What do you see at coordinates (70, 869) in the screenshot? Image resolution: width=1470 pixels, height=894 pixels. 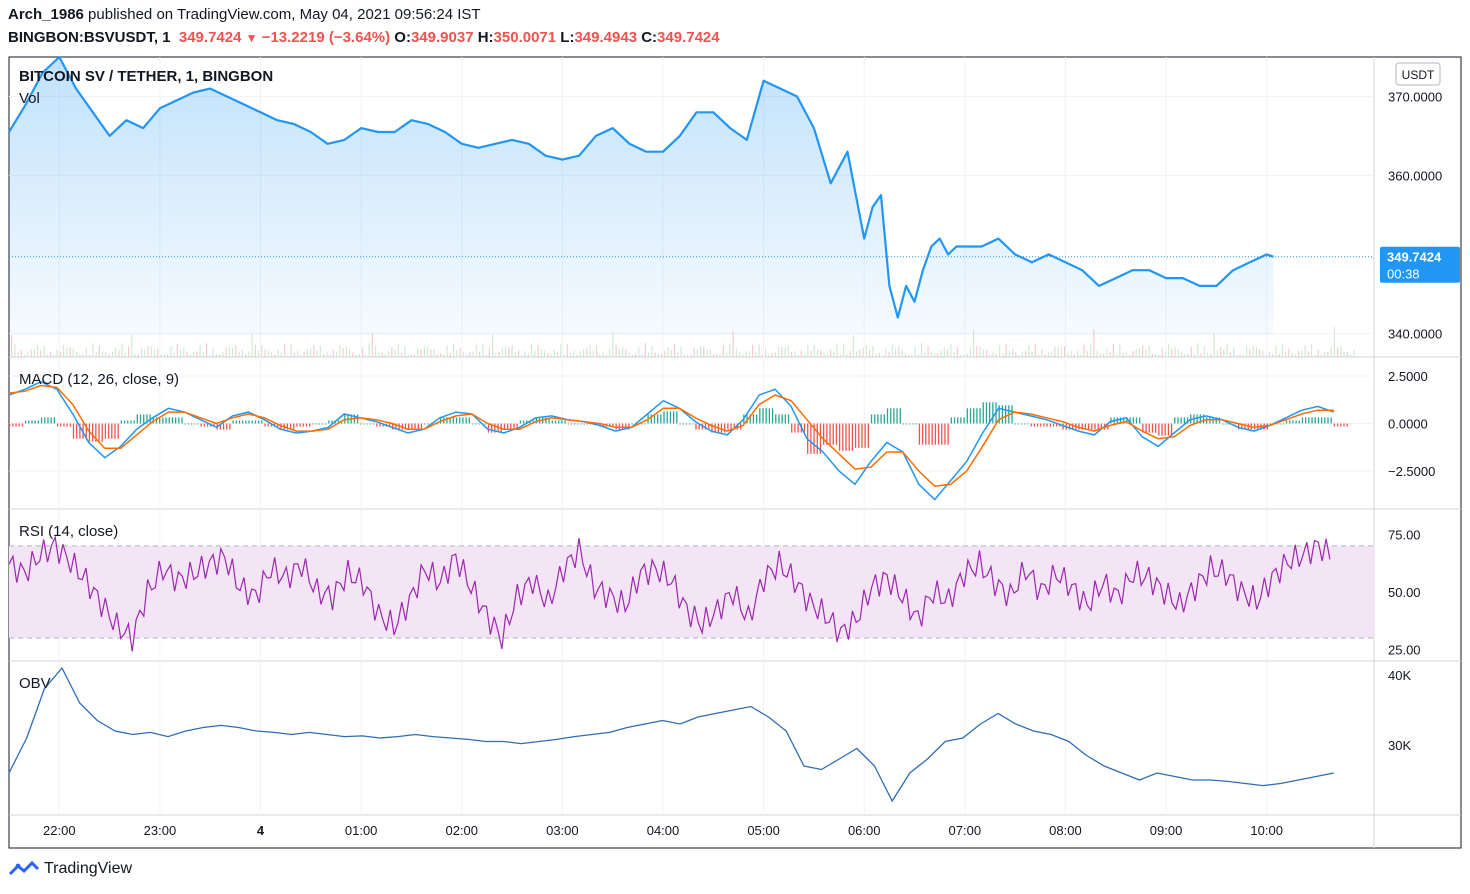 I see `footer-brand: TradingView` at bounding box center [70, 869].